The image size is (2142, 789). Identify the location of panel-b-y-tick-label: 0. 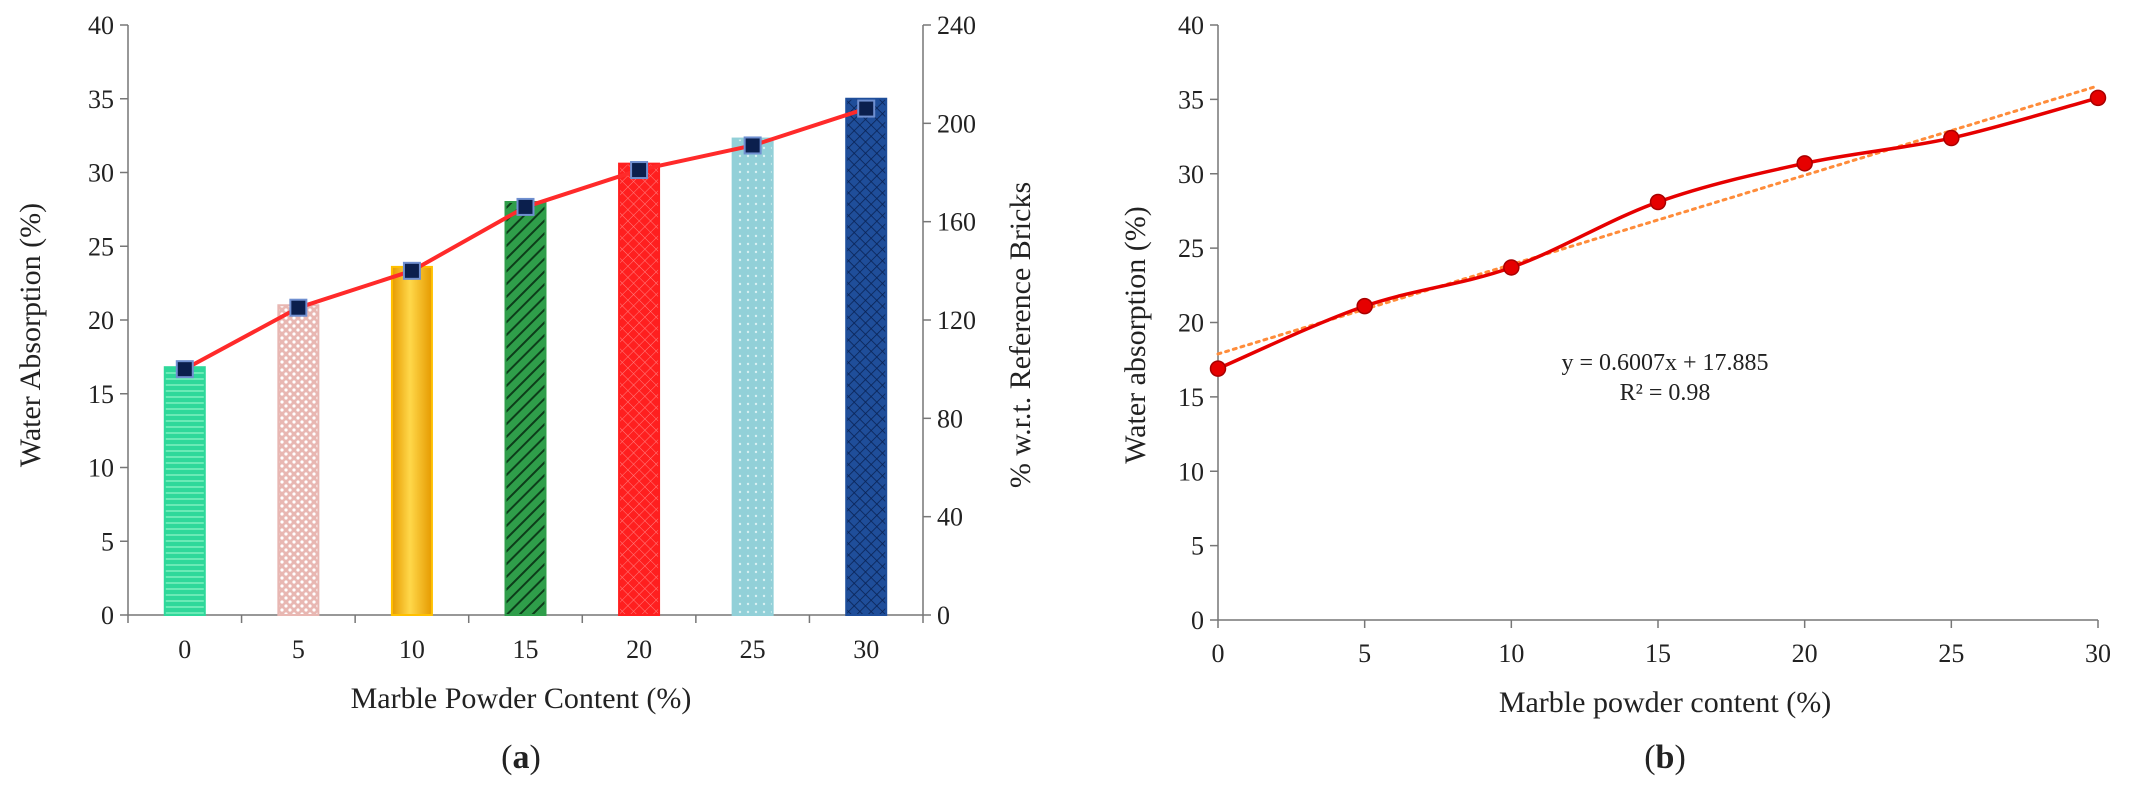
(1197, 620).